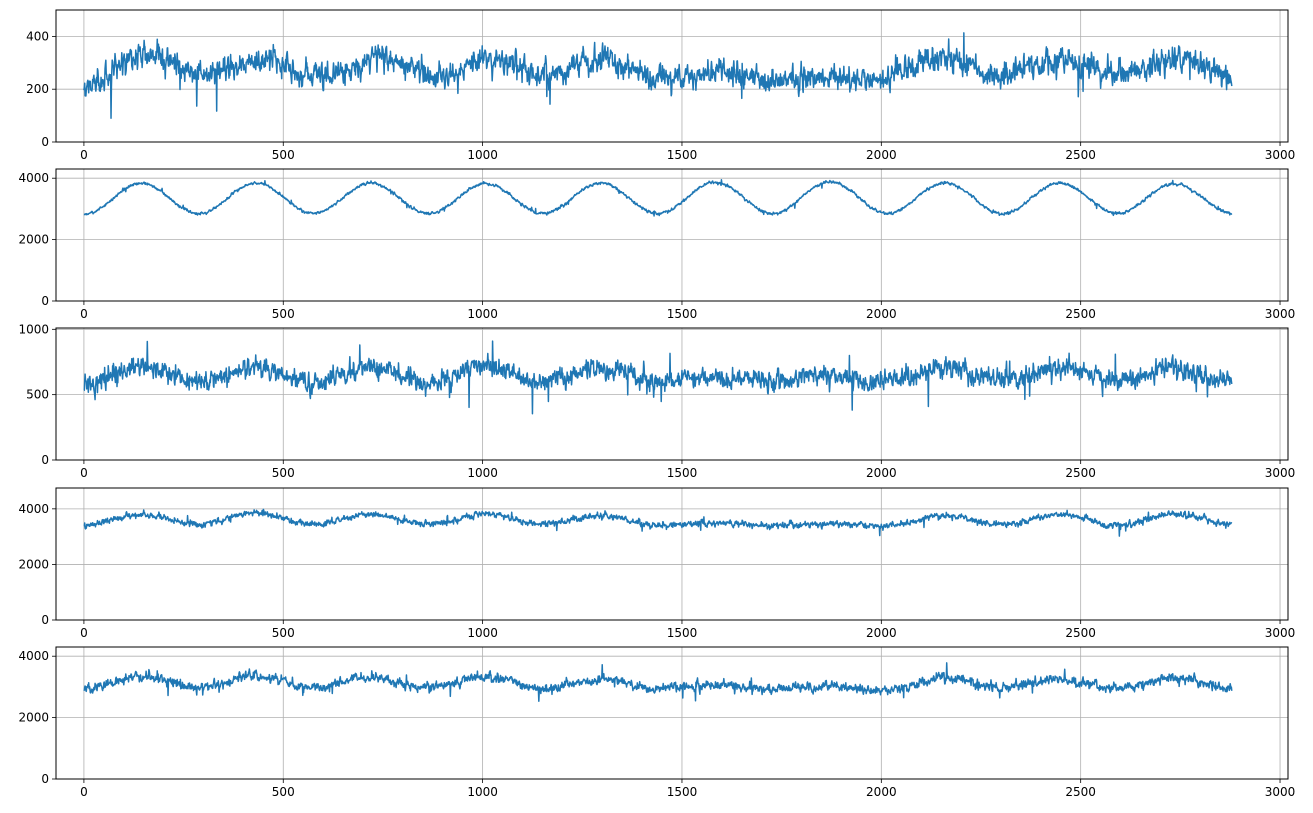  I want to click on y-tick-label: 400, so click(37, 36).